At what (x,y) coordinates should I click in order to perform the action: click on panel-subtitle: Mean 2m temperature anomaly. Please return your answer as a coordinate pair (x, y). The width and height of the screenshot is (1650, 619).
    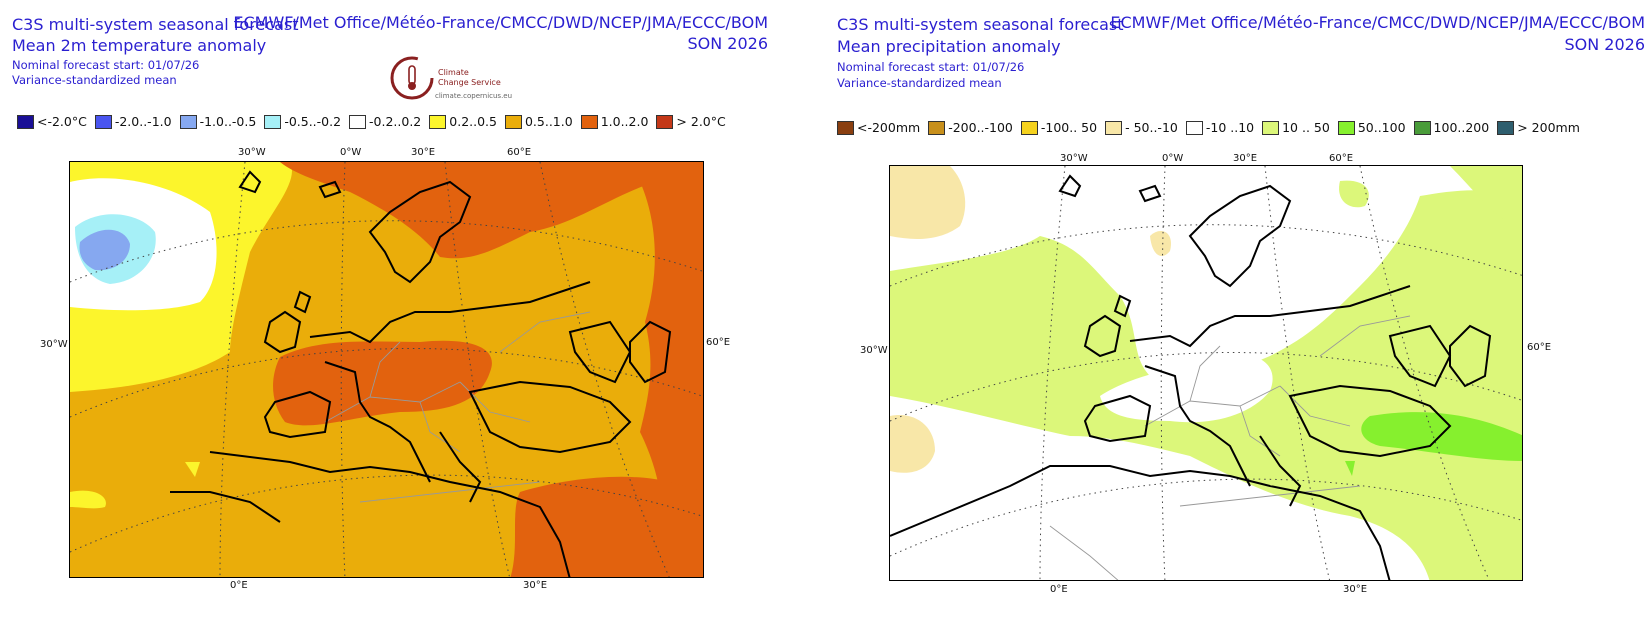
    Looking at the image, I should click on (139, 45).